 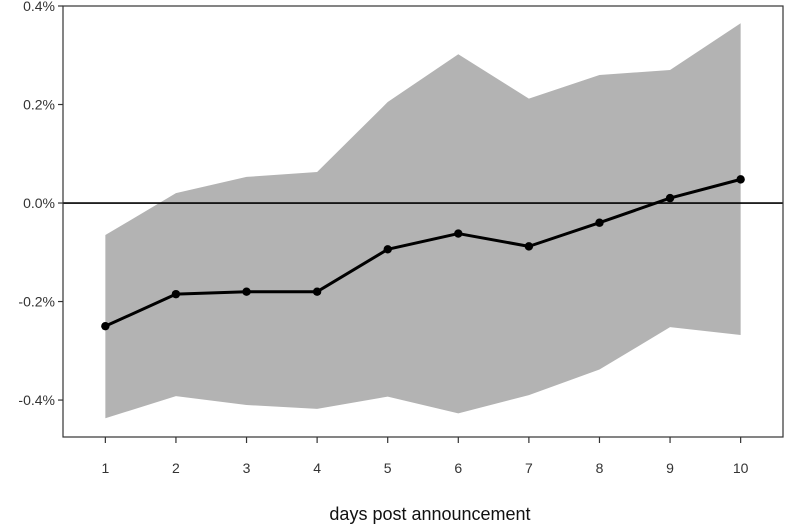 What do you see at coordinates (36, 302) in the screenshot?
I see `y-tick-label: -0.2%` at bounding box center [36, 302].